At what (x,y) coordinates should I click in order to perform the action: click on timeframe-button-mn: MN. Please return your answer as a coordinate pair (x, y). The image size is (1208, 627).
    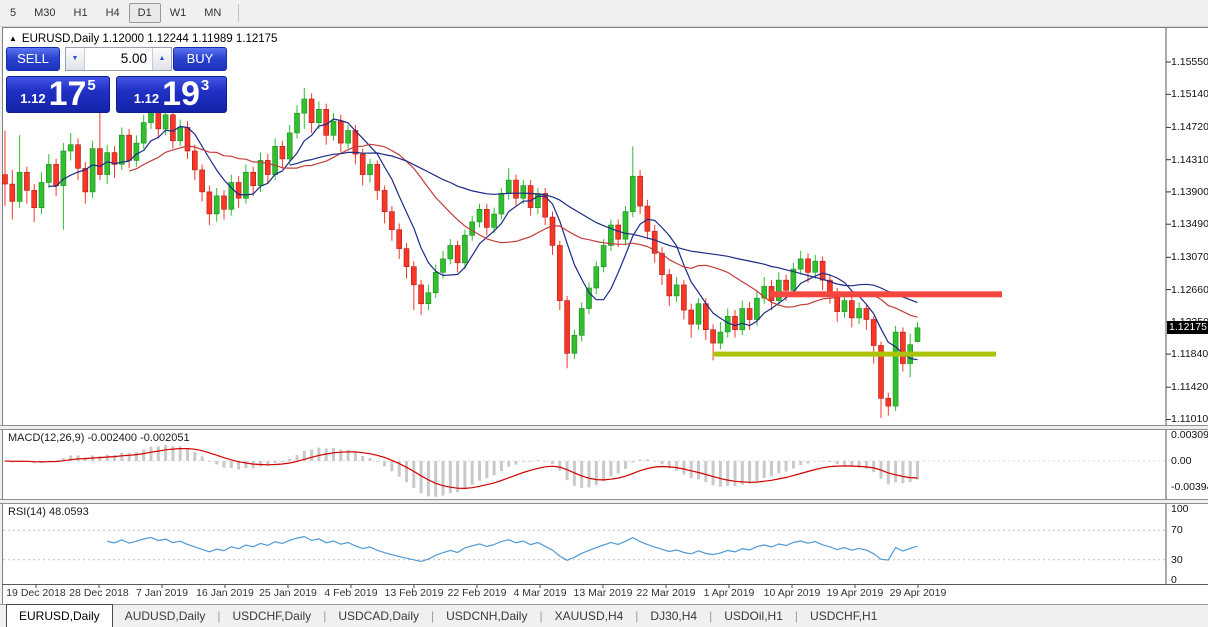
    Looking at the image, I should click on (213, 13).